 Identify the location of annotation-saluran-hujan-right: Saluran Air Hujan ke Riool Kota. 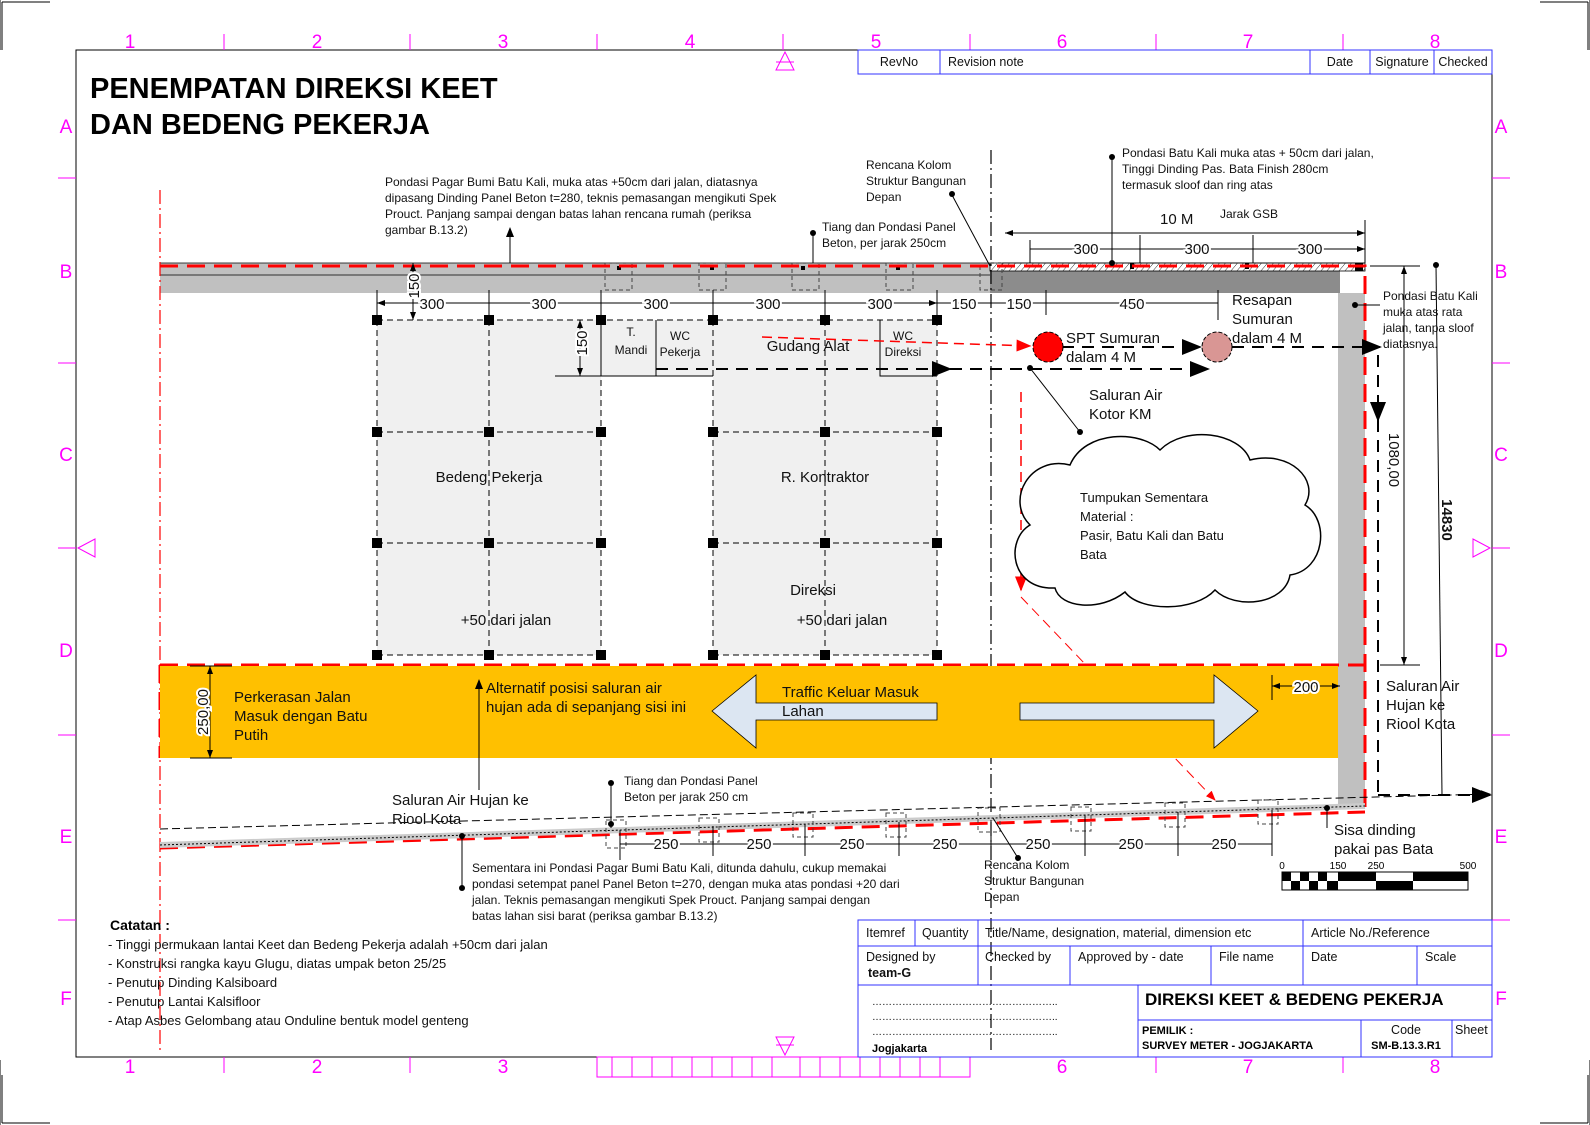
(1422, 705).